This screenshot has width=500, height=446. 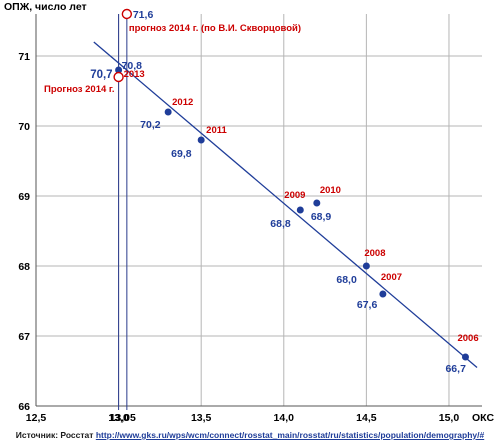 I want to click on x-tick-label: 14,0, so click(x=284, y=418).